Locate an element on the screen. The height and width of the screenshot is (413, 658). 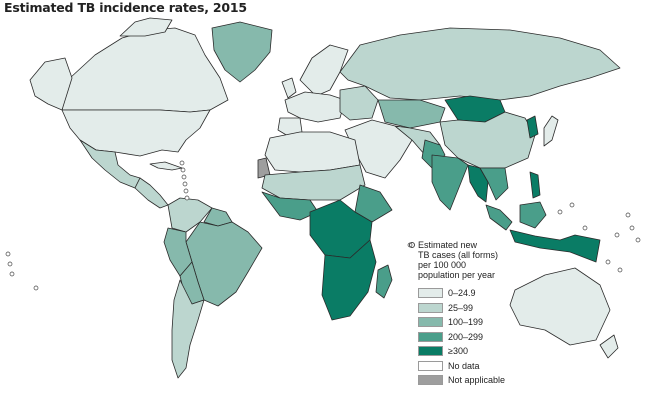
india is located at coordinates (450, 182).